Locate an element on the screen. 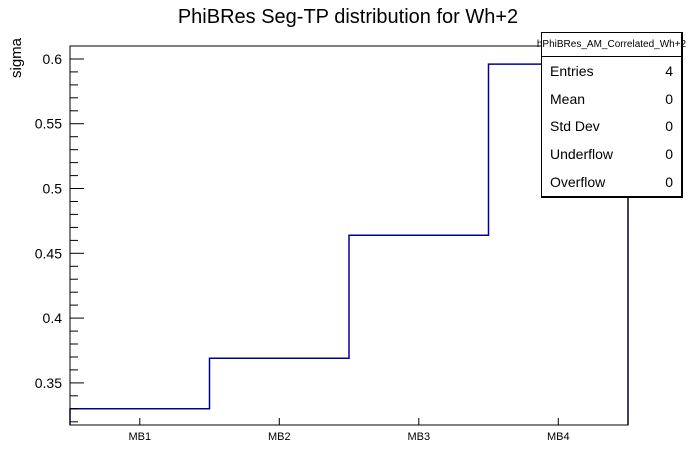  stat-row: Std Dev 0 is located at coordinates (611, 127).